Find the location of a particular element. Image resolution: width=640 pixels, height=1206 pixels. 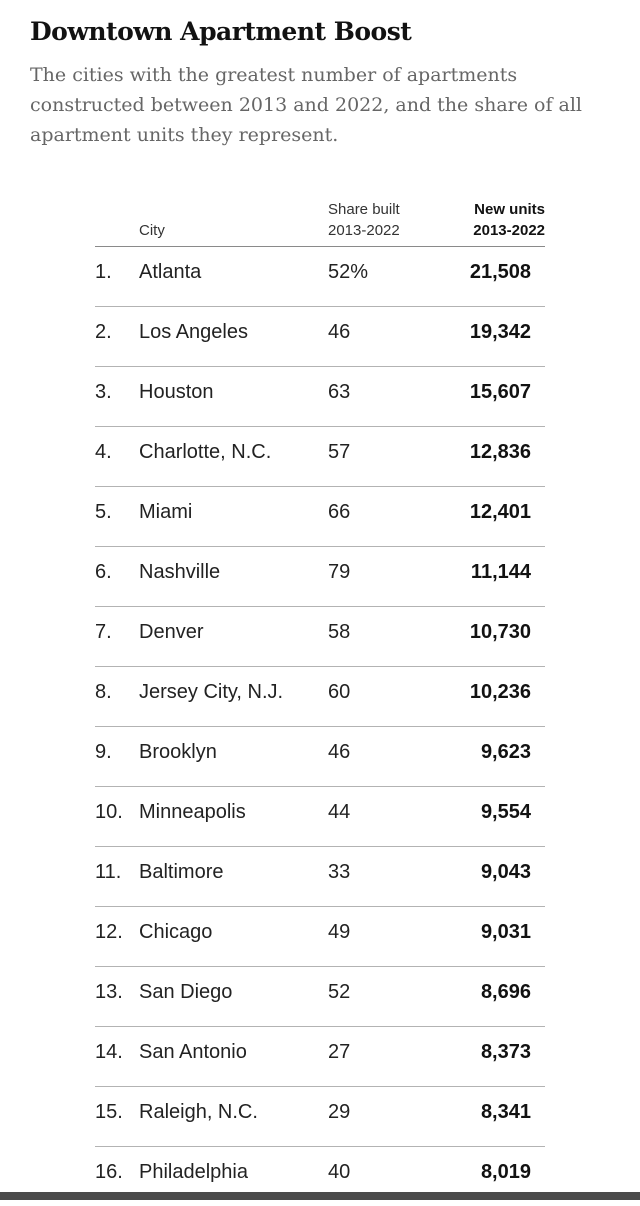

rank-cell: 9. is located at coordinates (103, 752).